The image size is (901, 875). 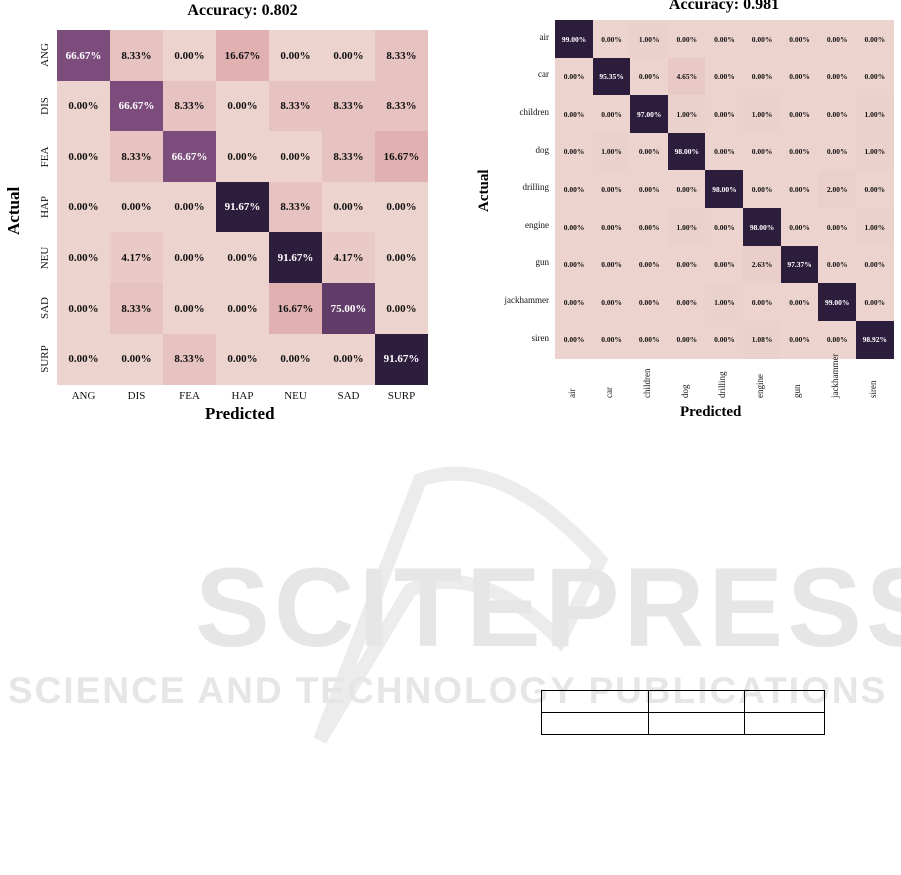 What do you see at coordinates (542, 149) in the screenshot?
I see `y-tick-label: dog` at bounding box center [542, 149].